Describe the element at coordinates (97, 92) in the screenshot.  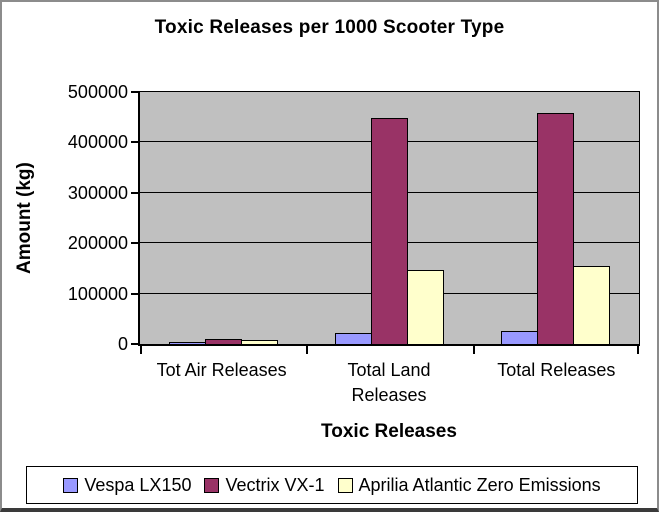
I see `y-tick-label: 500000` at that location.